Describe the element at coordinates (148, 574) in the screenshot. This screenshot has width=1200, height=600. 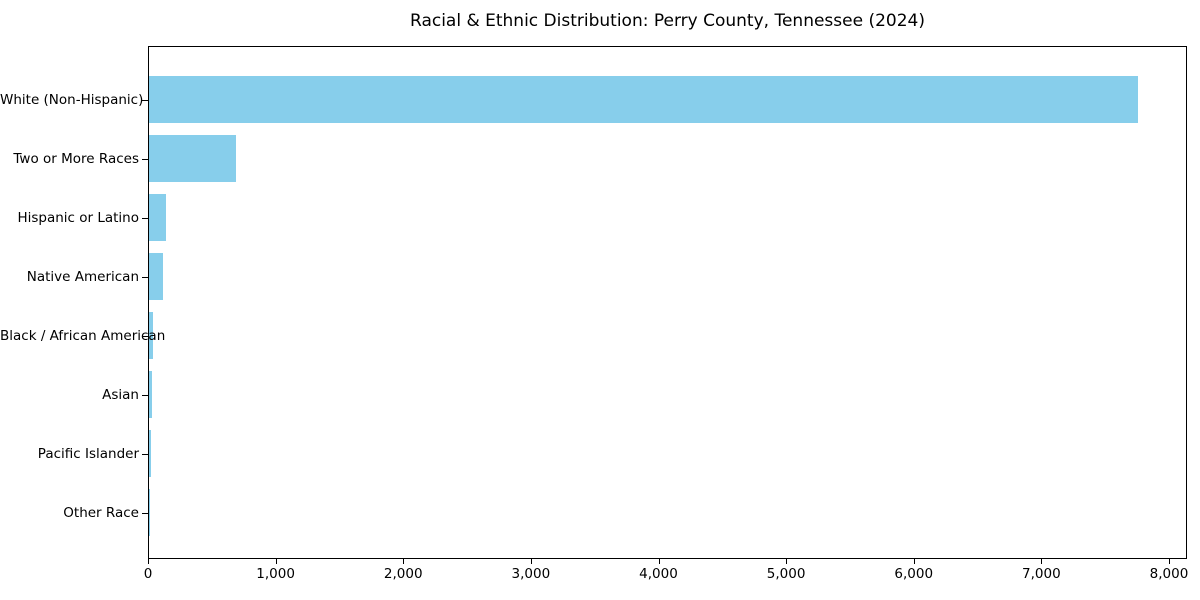
I see `x-axis-tick-label: 0` at that location.